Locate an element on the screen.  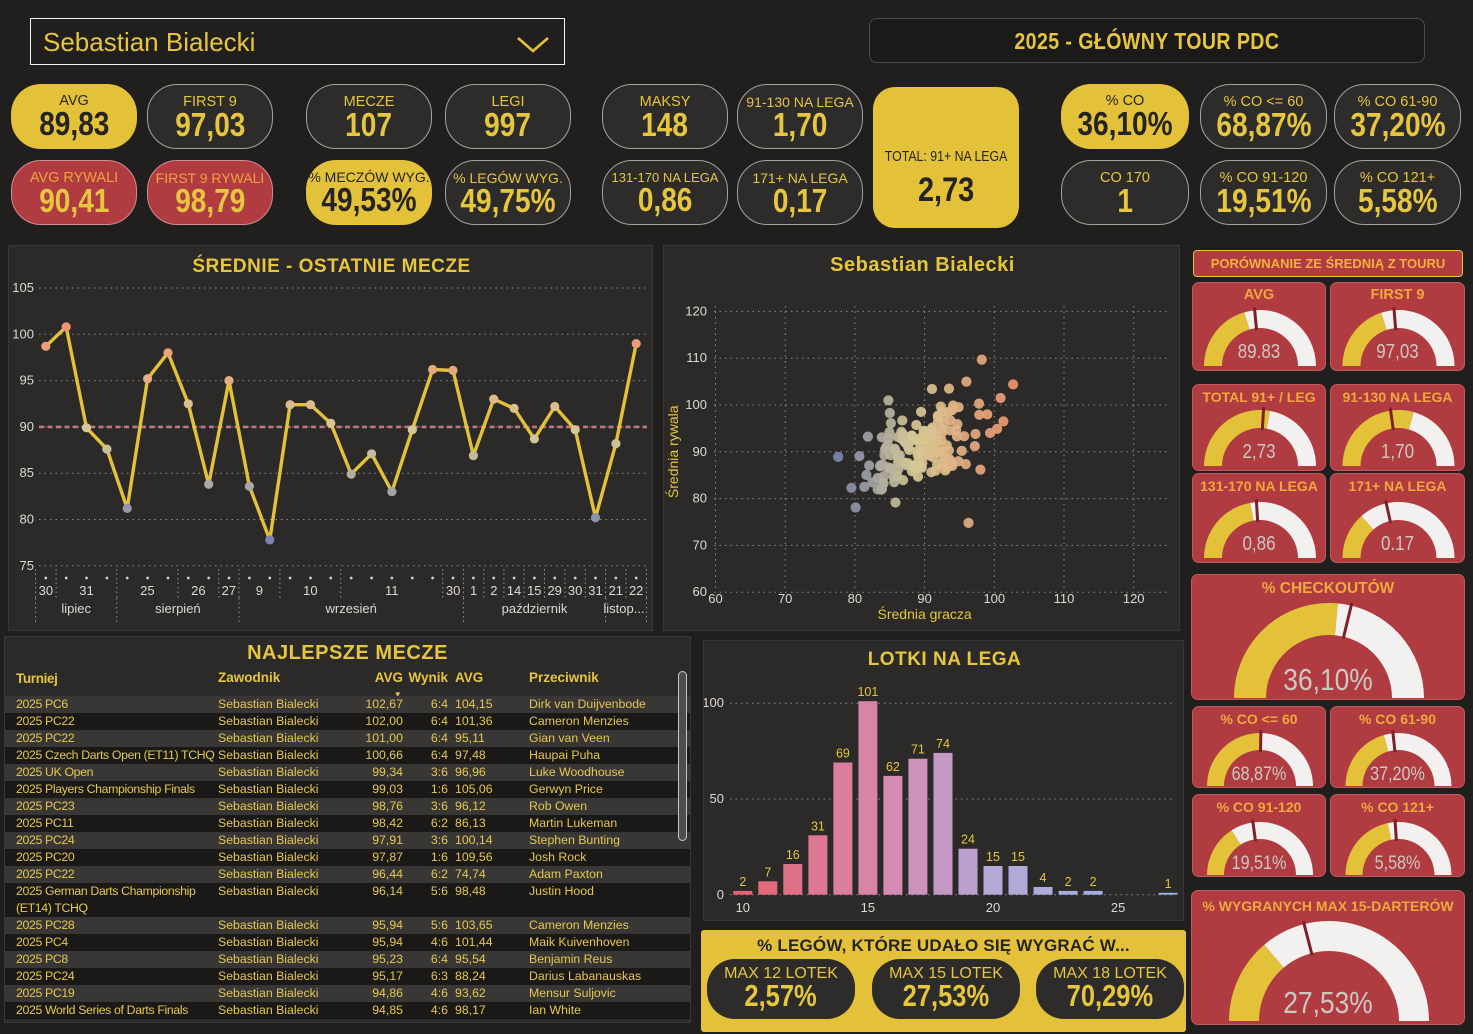
svg-text: 21 is located at coordinates (616, 590).